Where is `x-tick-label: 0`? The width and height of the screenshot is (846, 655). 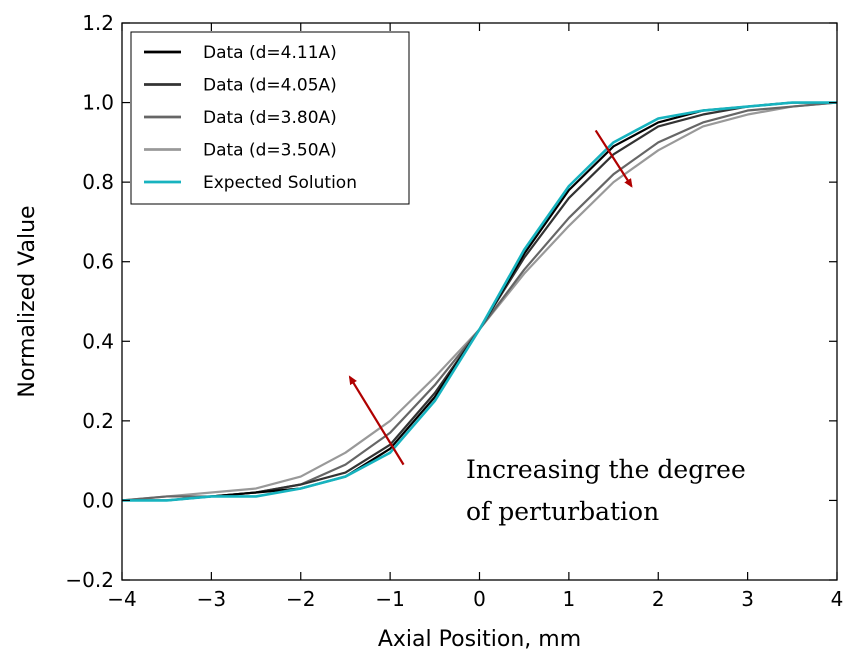
x-tick-label: 0 is located at coordinates (479, 599).